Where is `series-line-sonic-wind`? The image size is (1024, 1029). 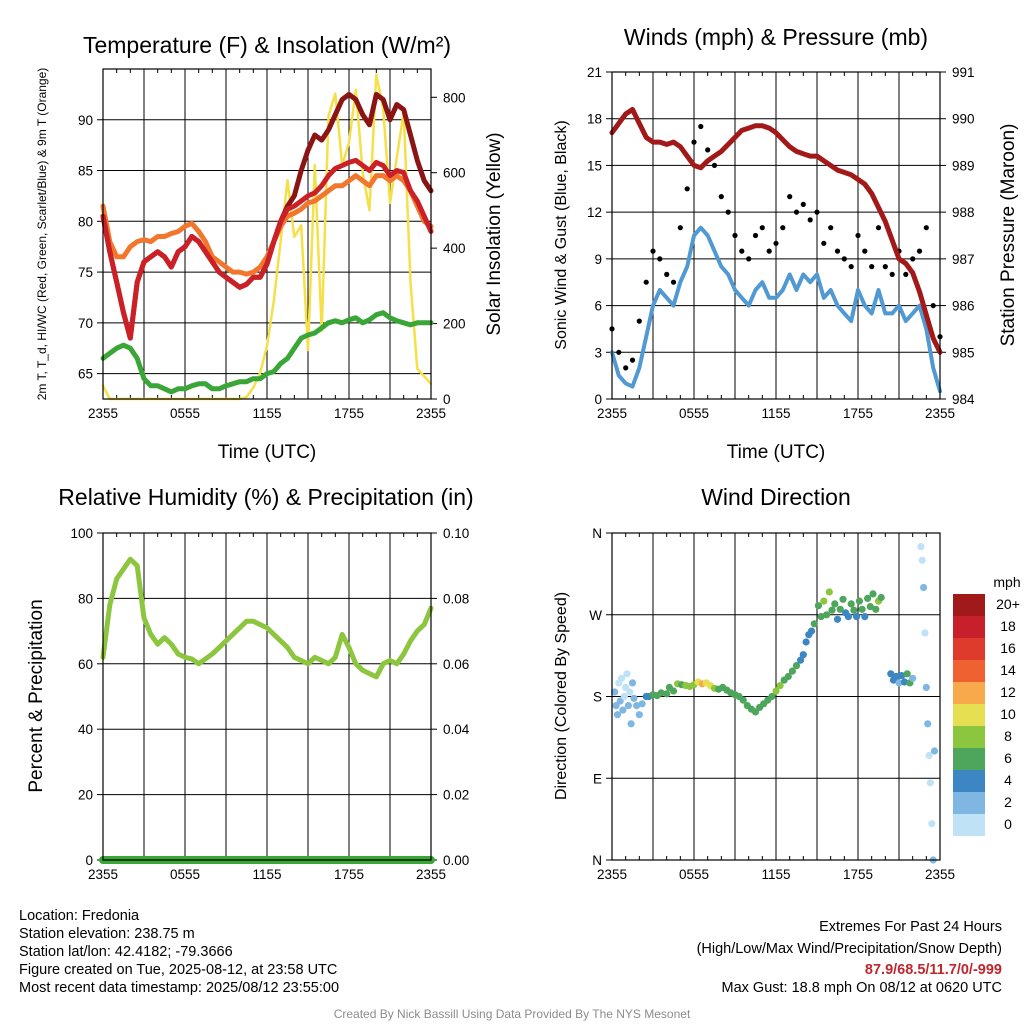
series-line-sonic-wind is located at coordinates (776, 309).